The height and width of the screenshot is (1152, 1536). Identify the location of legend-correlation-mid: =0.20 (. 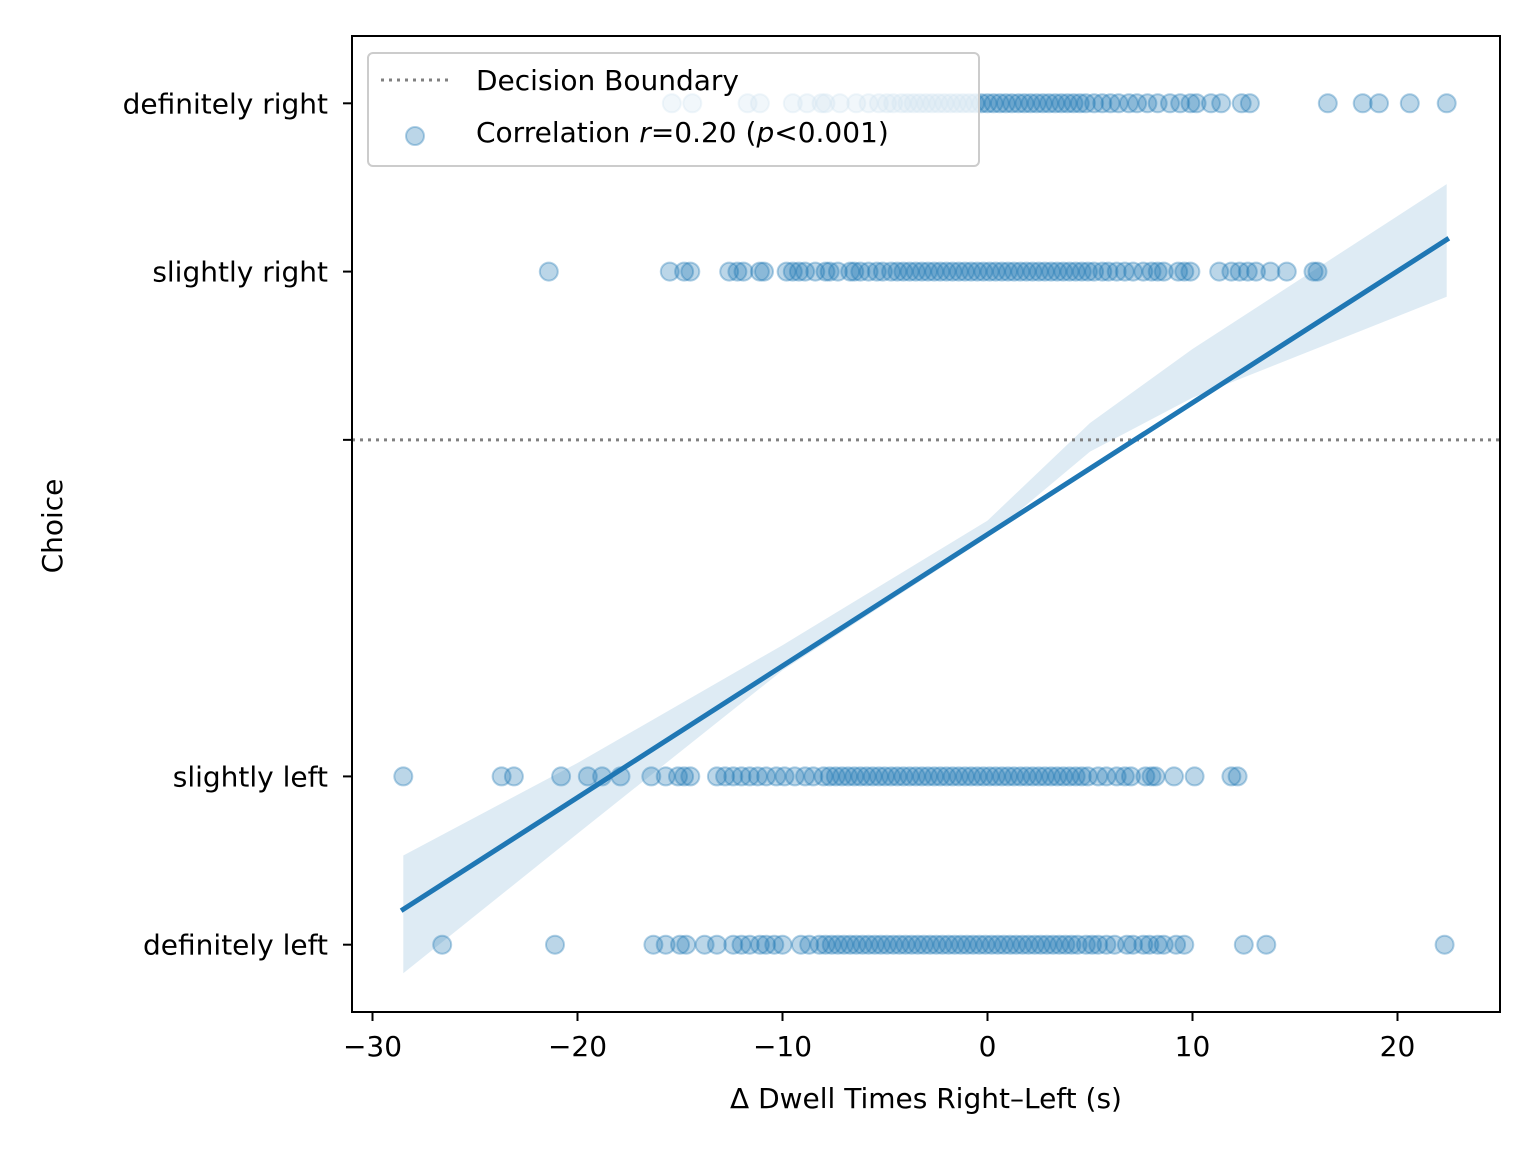
(704, 132).